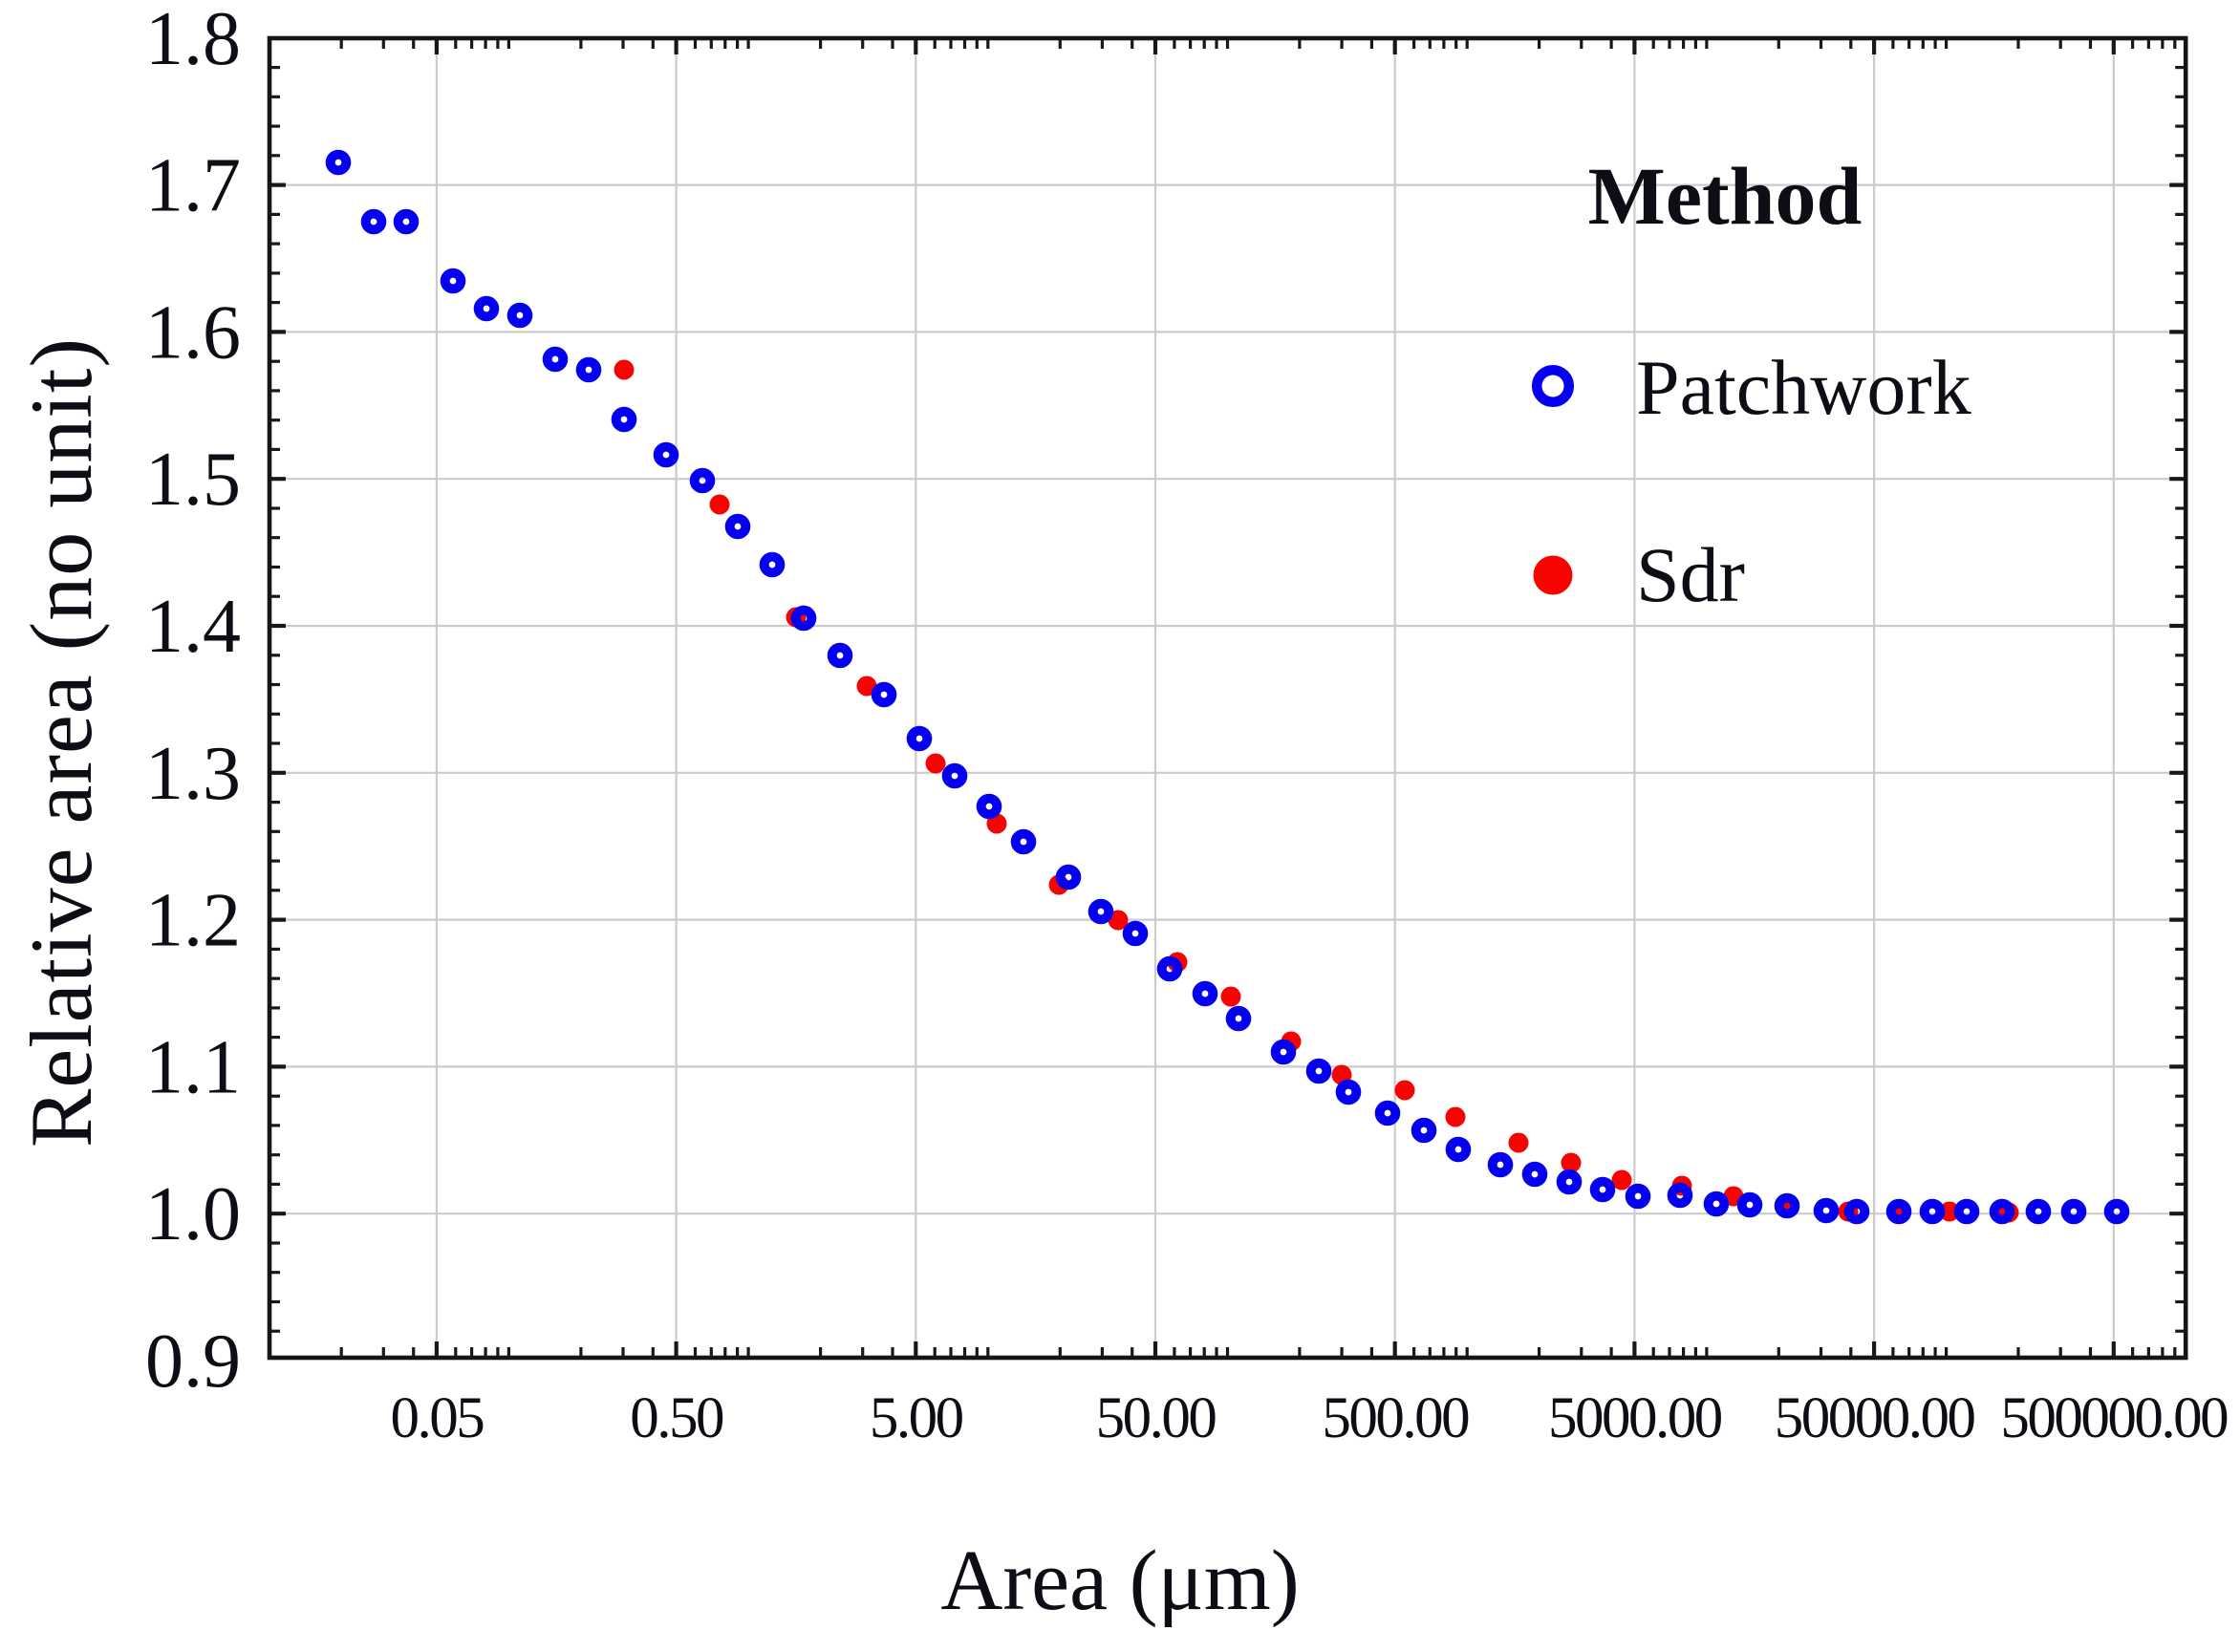 The image size is (2240, 1652). I want to click on svg-text: 1.0, so click(193, 1214).